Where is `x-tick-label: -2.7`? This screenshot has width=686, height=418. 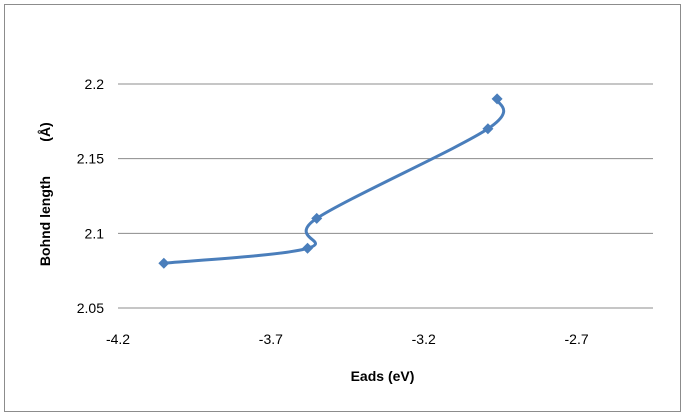 x-tick-label: -2.7 is located at coordinates (577, 339).